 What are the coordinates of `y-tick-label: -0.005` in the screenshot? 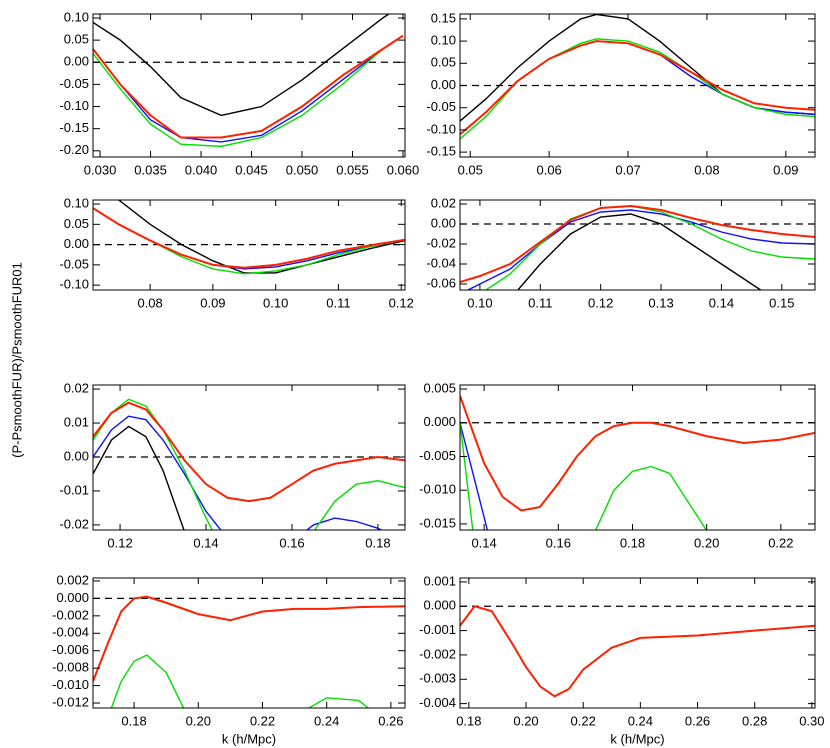 It's located at (437, 455).